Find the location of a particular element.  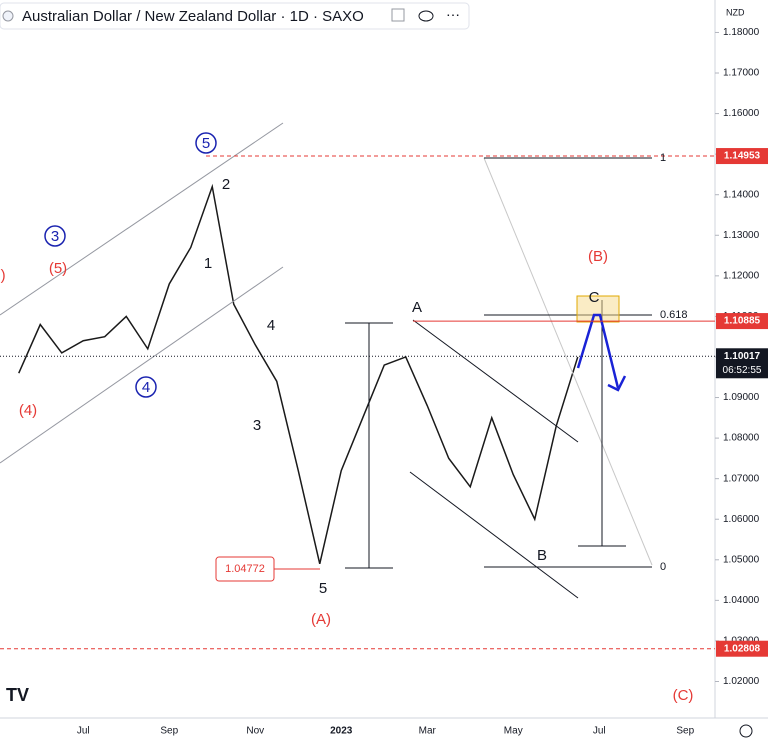

fib-label: 0.618 is located at coordinates (674, 315).